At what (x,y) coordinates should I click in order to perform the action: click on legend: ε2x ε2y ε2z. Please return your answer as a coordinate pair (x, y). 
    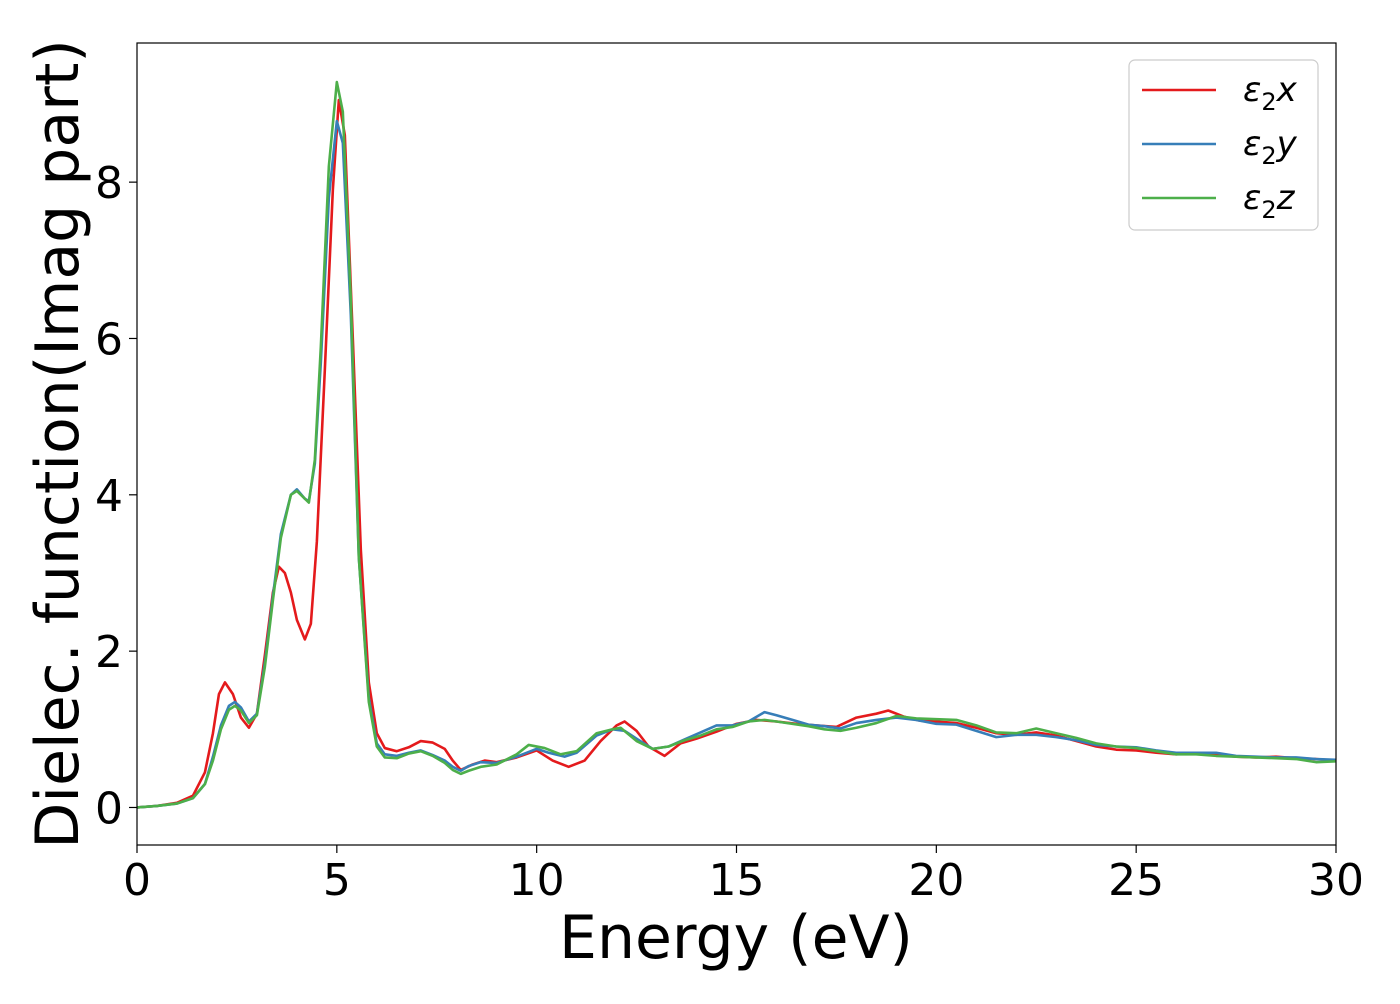
    Looking at the image, I should click on (1223, 145).